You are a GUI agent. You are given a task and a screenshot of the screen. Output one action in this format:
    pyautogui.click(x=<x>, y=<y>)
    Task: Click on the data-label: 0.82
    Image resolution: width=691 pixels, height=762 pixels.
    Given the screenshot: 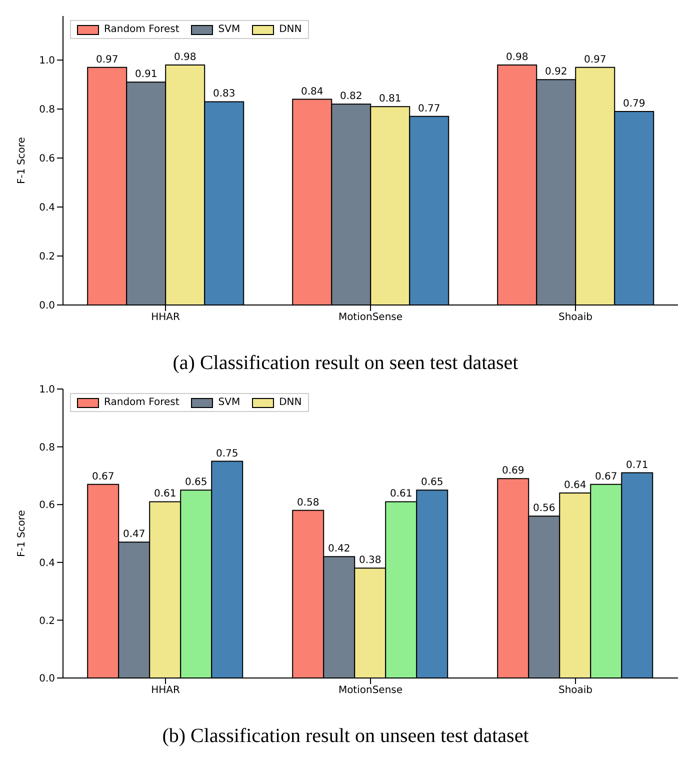 What is the action you would take?
    pyautogui.click(x=351, y=96)
    